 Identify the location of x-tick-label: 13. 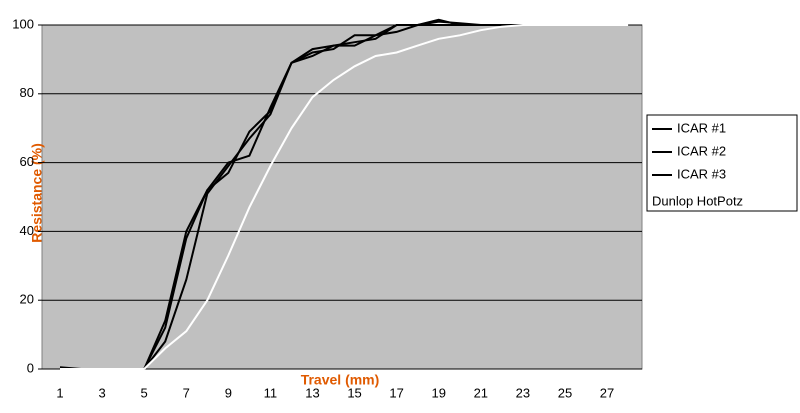
(312, 392).